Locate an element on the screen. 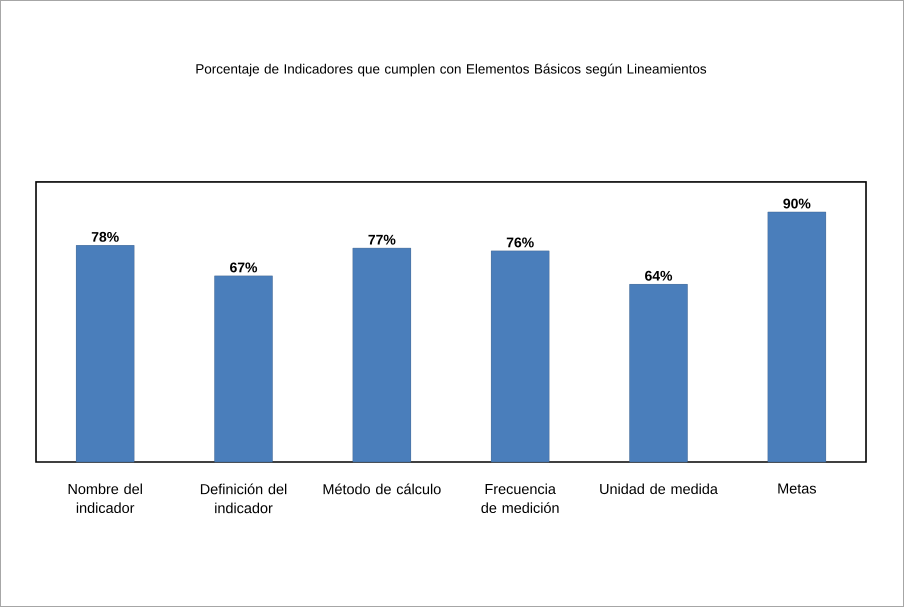  x-tick-label: Método de cálculo is located at coordinates (382, 489).